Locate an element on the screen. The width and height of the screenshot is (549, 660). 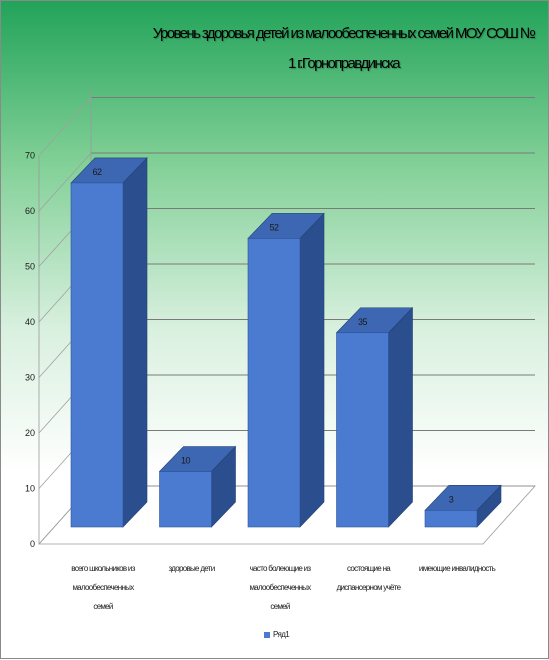
x-tick-label-line: часто болеющие из is located at coordinates (280, 568).